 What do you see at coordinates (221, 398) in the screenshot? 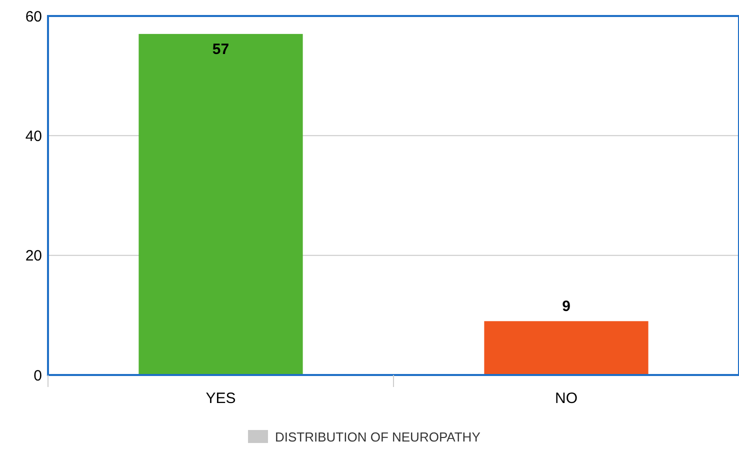
I see `x-tick-label: YES` at bounding box center [221, 398].